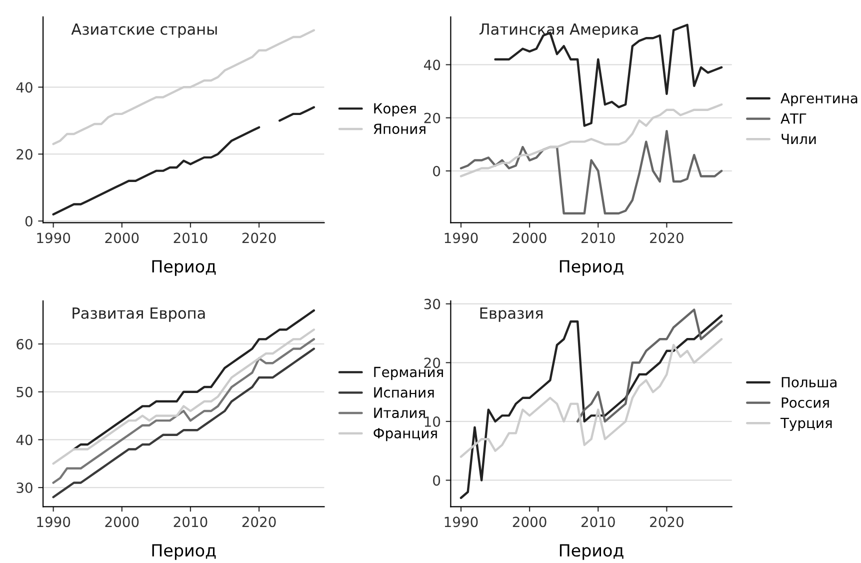  Describe the element at coordinates (400, 129) in the screenshot. I see `legend-label: Япония` at that location.